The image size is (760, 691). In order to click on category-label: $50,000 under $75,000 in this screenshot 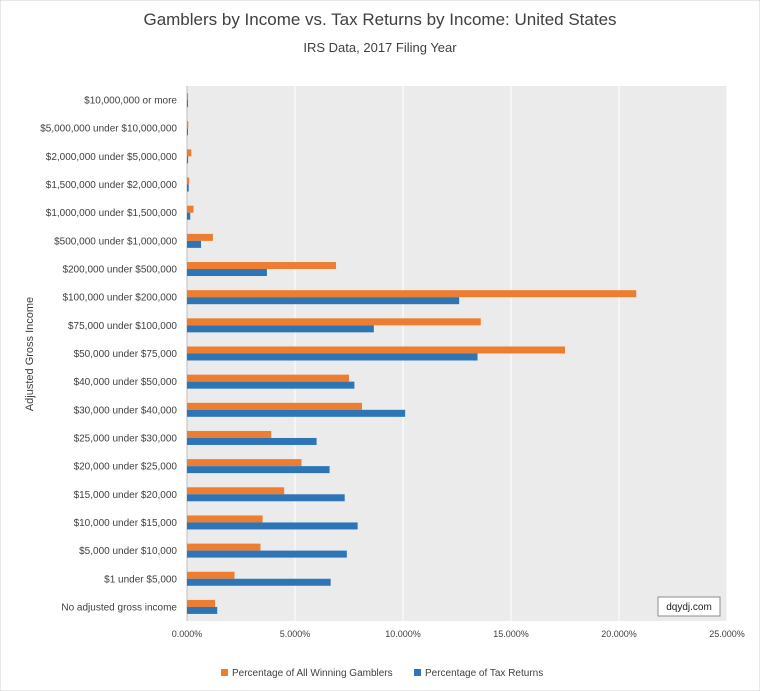, I will do `click(126, 354)`.